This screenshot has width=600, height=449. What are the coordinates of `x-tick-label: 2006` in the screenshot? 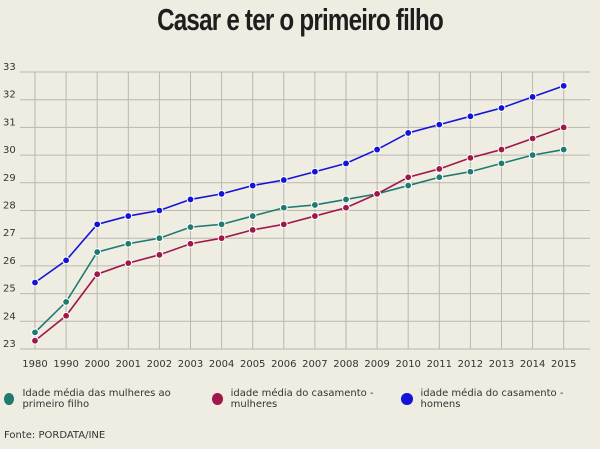 It's located at (283, 364).